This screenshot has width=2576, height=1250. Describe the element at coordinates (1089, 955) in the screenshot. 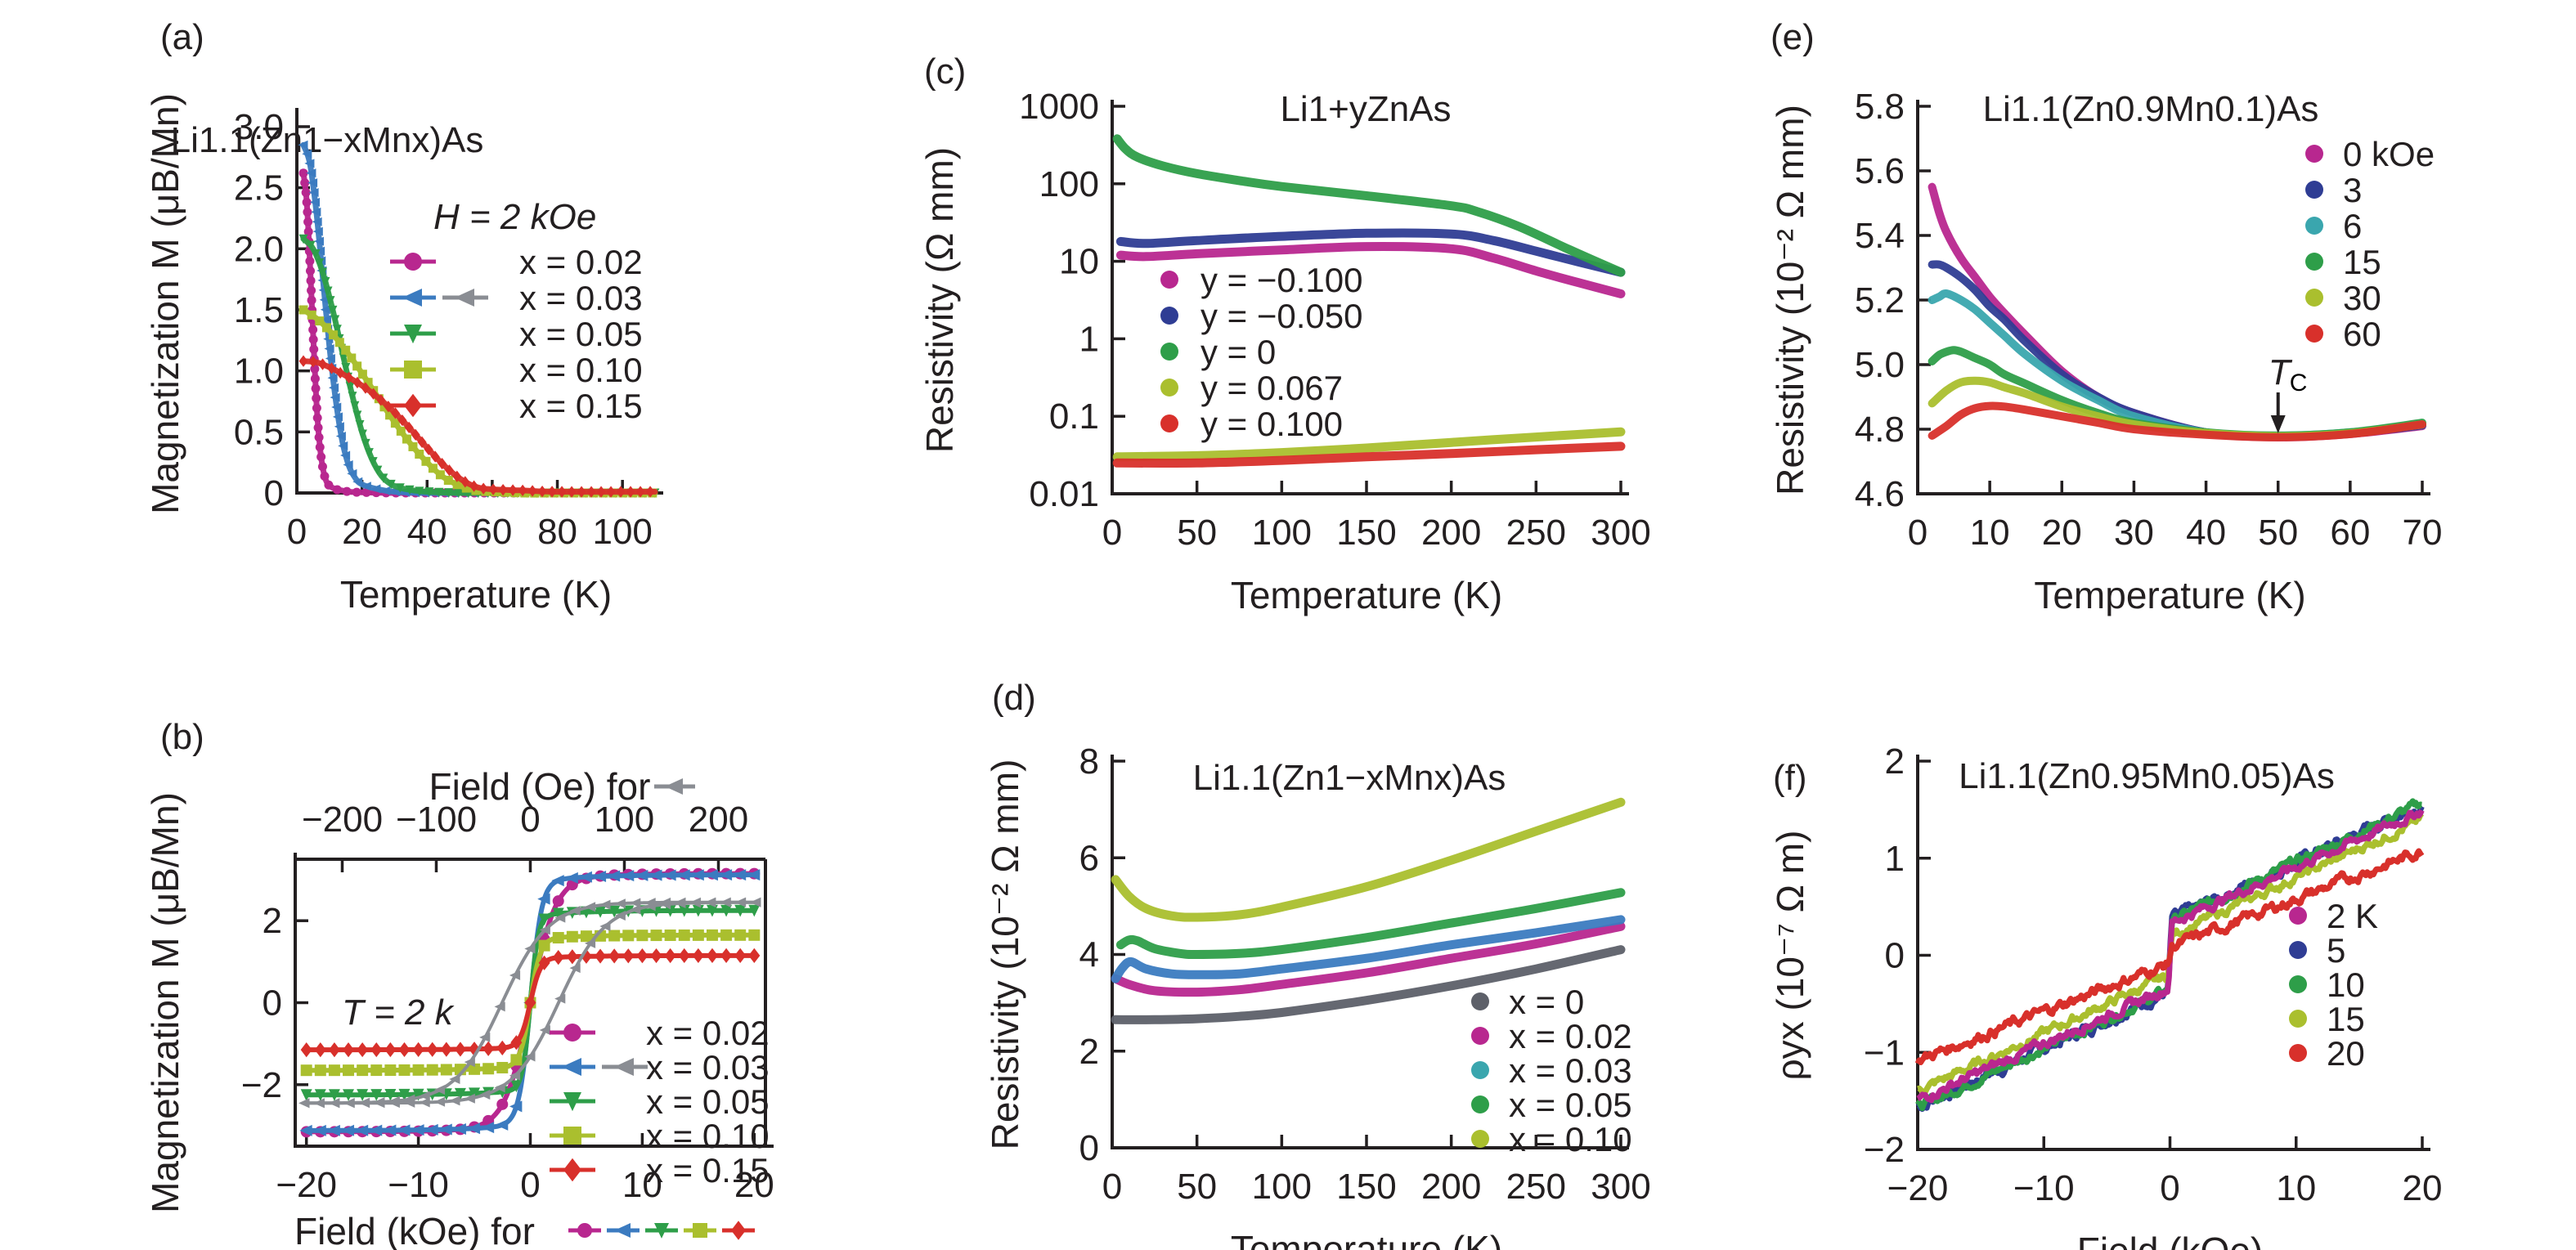

I see `y-tick-label: 4` at that location.